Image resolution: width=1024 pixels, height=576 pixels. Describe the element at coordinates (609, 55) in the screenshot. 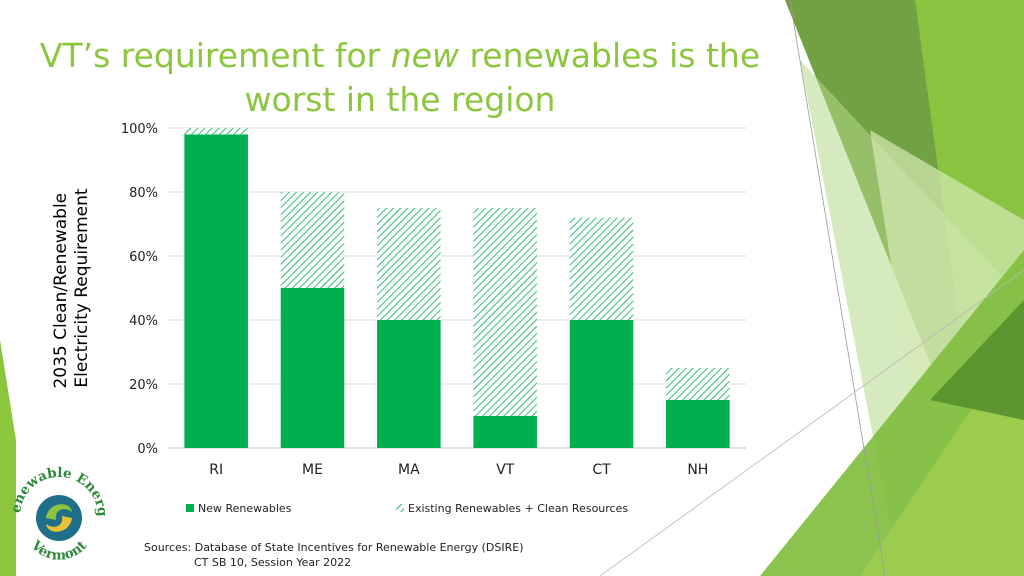

I see `title-part2: renewables is the` at that location.